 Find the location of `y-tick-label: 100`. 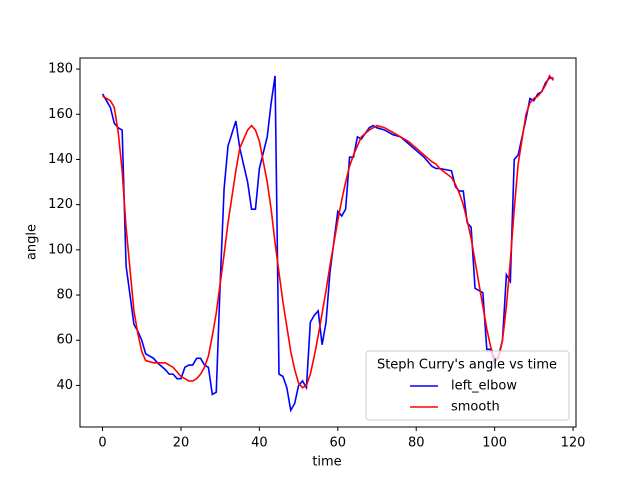

y-tick-label: 100 is located at coordinates (60, 249).